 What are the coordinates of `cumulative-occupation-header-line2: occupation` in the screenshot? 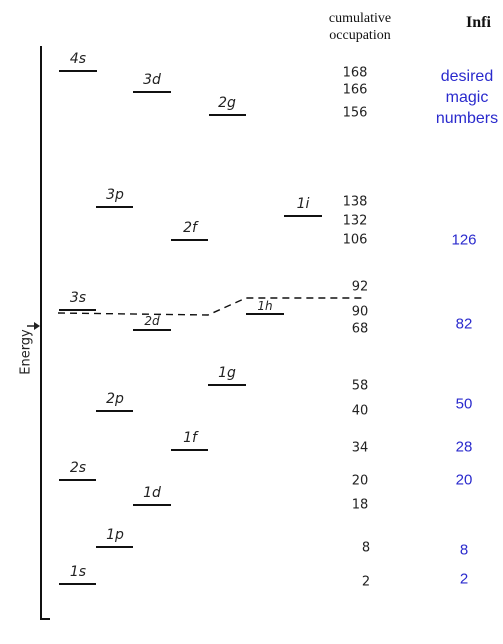 It's located at (360, 35).